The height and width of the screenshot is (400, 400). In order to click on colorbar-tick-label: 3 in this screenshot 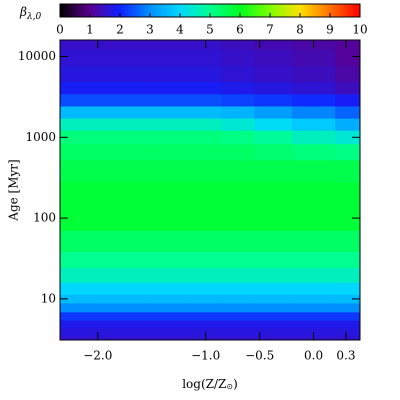, I will do `click(150, 30)`.